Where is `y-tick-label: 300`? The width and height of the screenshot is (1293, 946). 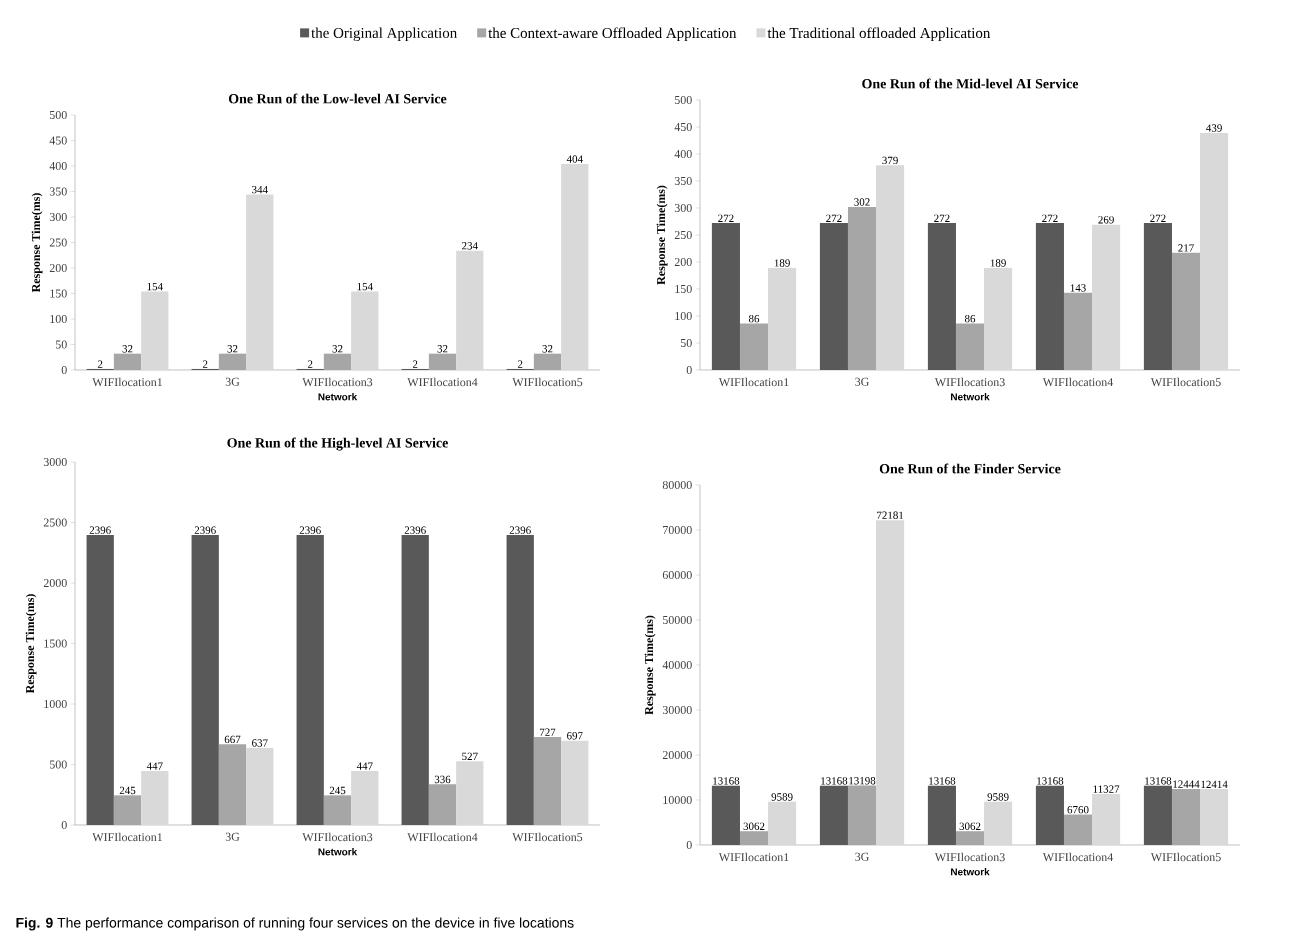
y-tick-label: 300 is located at coordinates (683, 208).